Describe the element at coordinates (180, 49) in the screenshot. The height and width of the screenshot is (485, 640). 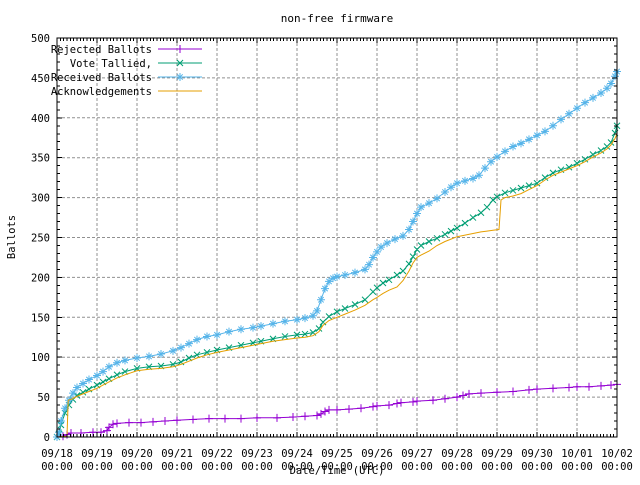
I see `legend-marker-rejected-ballots` at that location.